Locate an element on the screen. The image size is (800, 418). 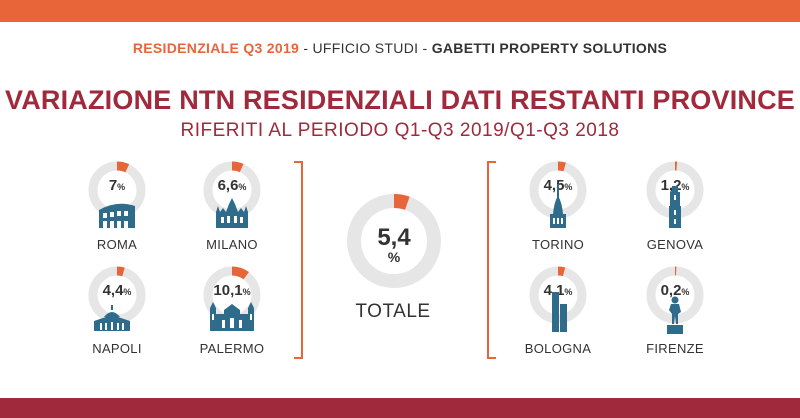
subheader-company: GABETTI PROPERTY SOLUTIONS is located at coordinates (549, 48).